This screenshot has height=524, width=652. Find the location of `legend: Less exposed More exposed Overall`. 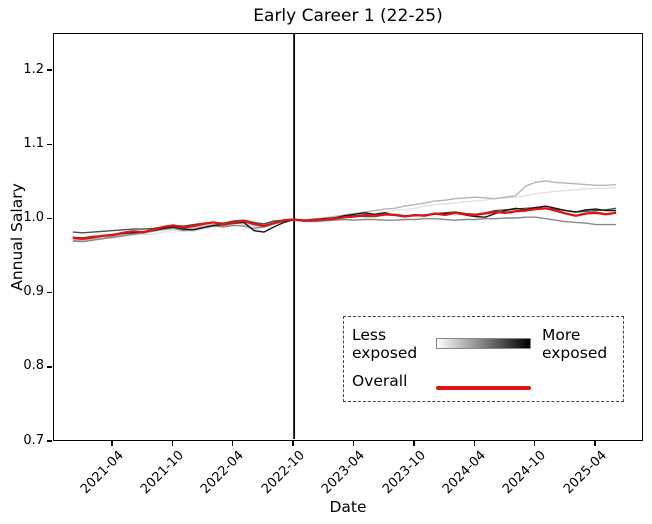

legend: Less exposed More exposed Overall is located at coordinates (483, 359).